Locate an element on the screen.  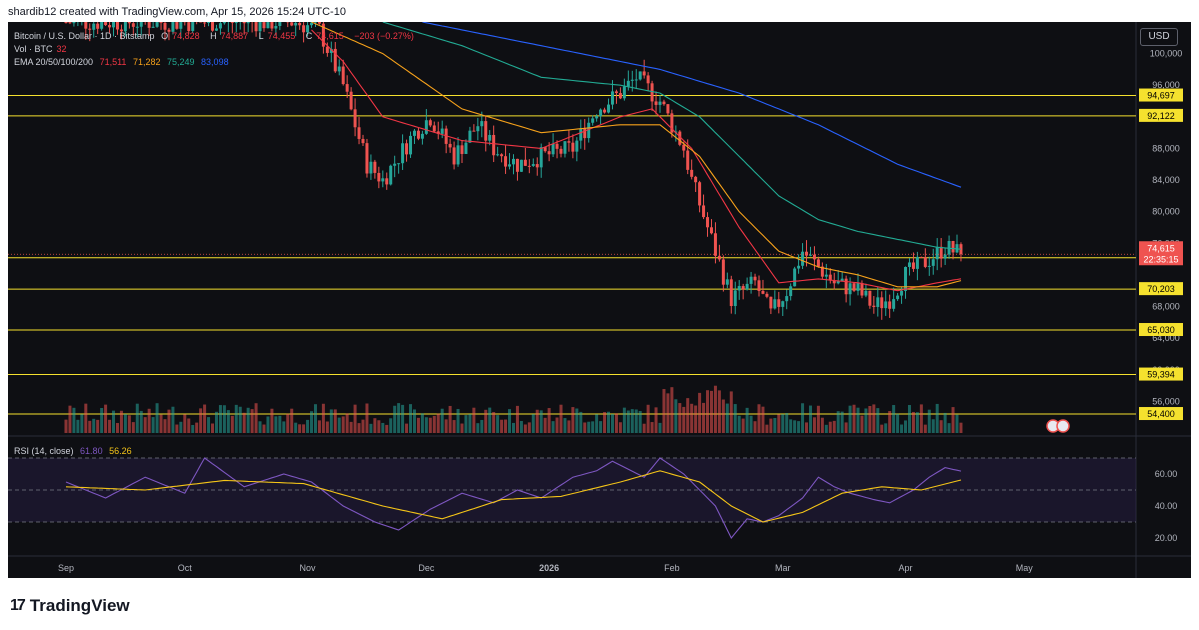
x-tick-label: 2026 is located at coordinates (549, 568).